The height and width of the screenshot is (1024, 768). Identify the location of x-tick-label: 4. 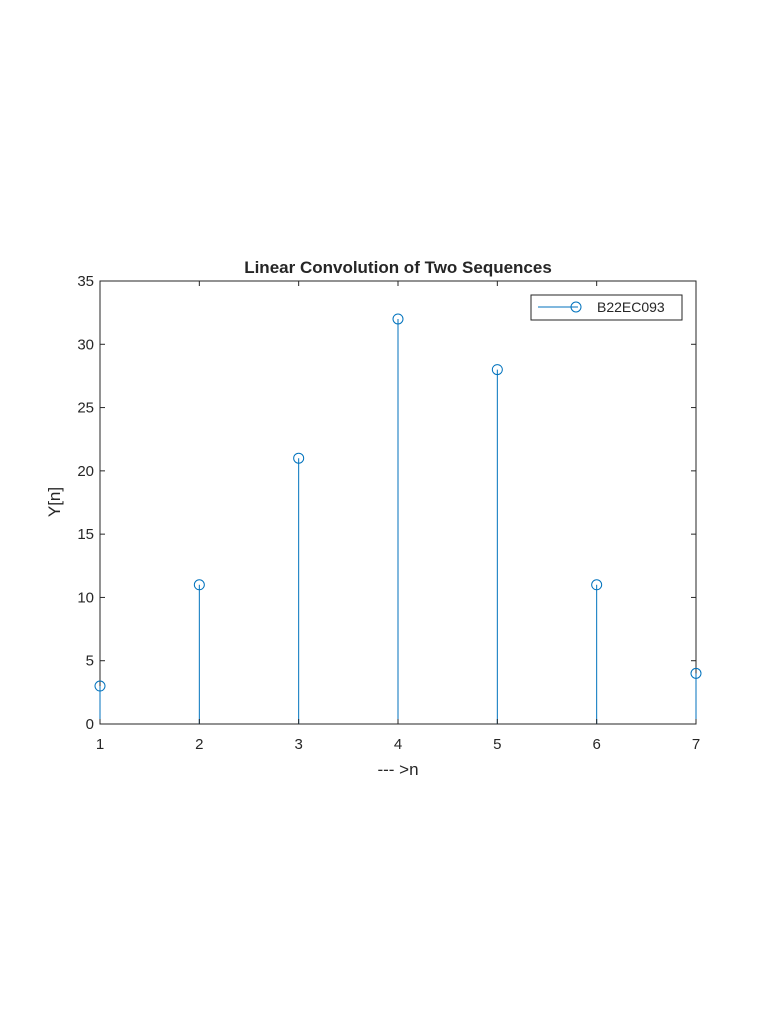
(398, 744).